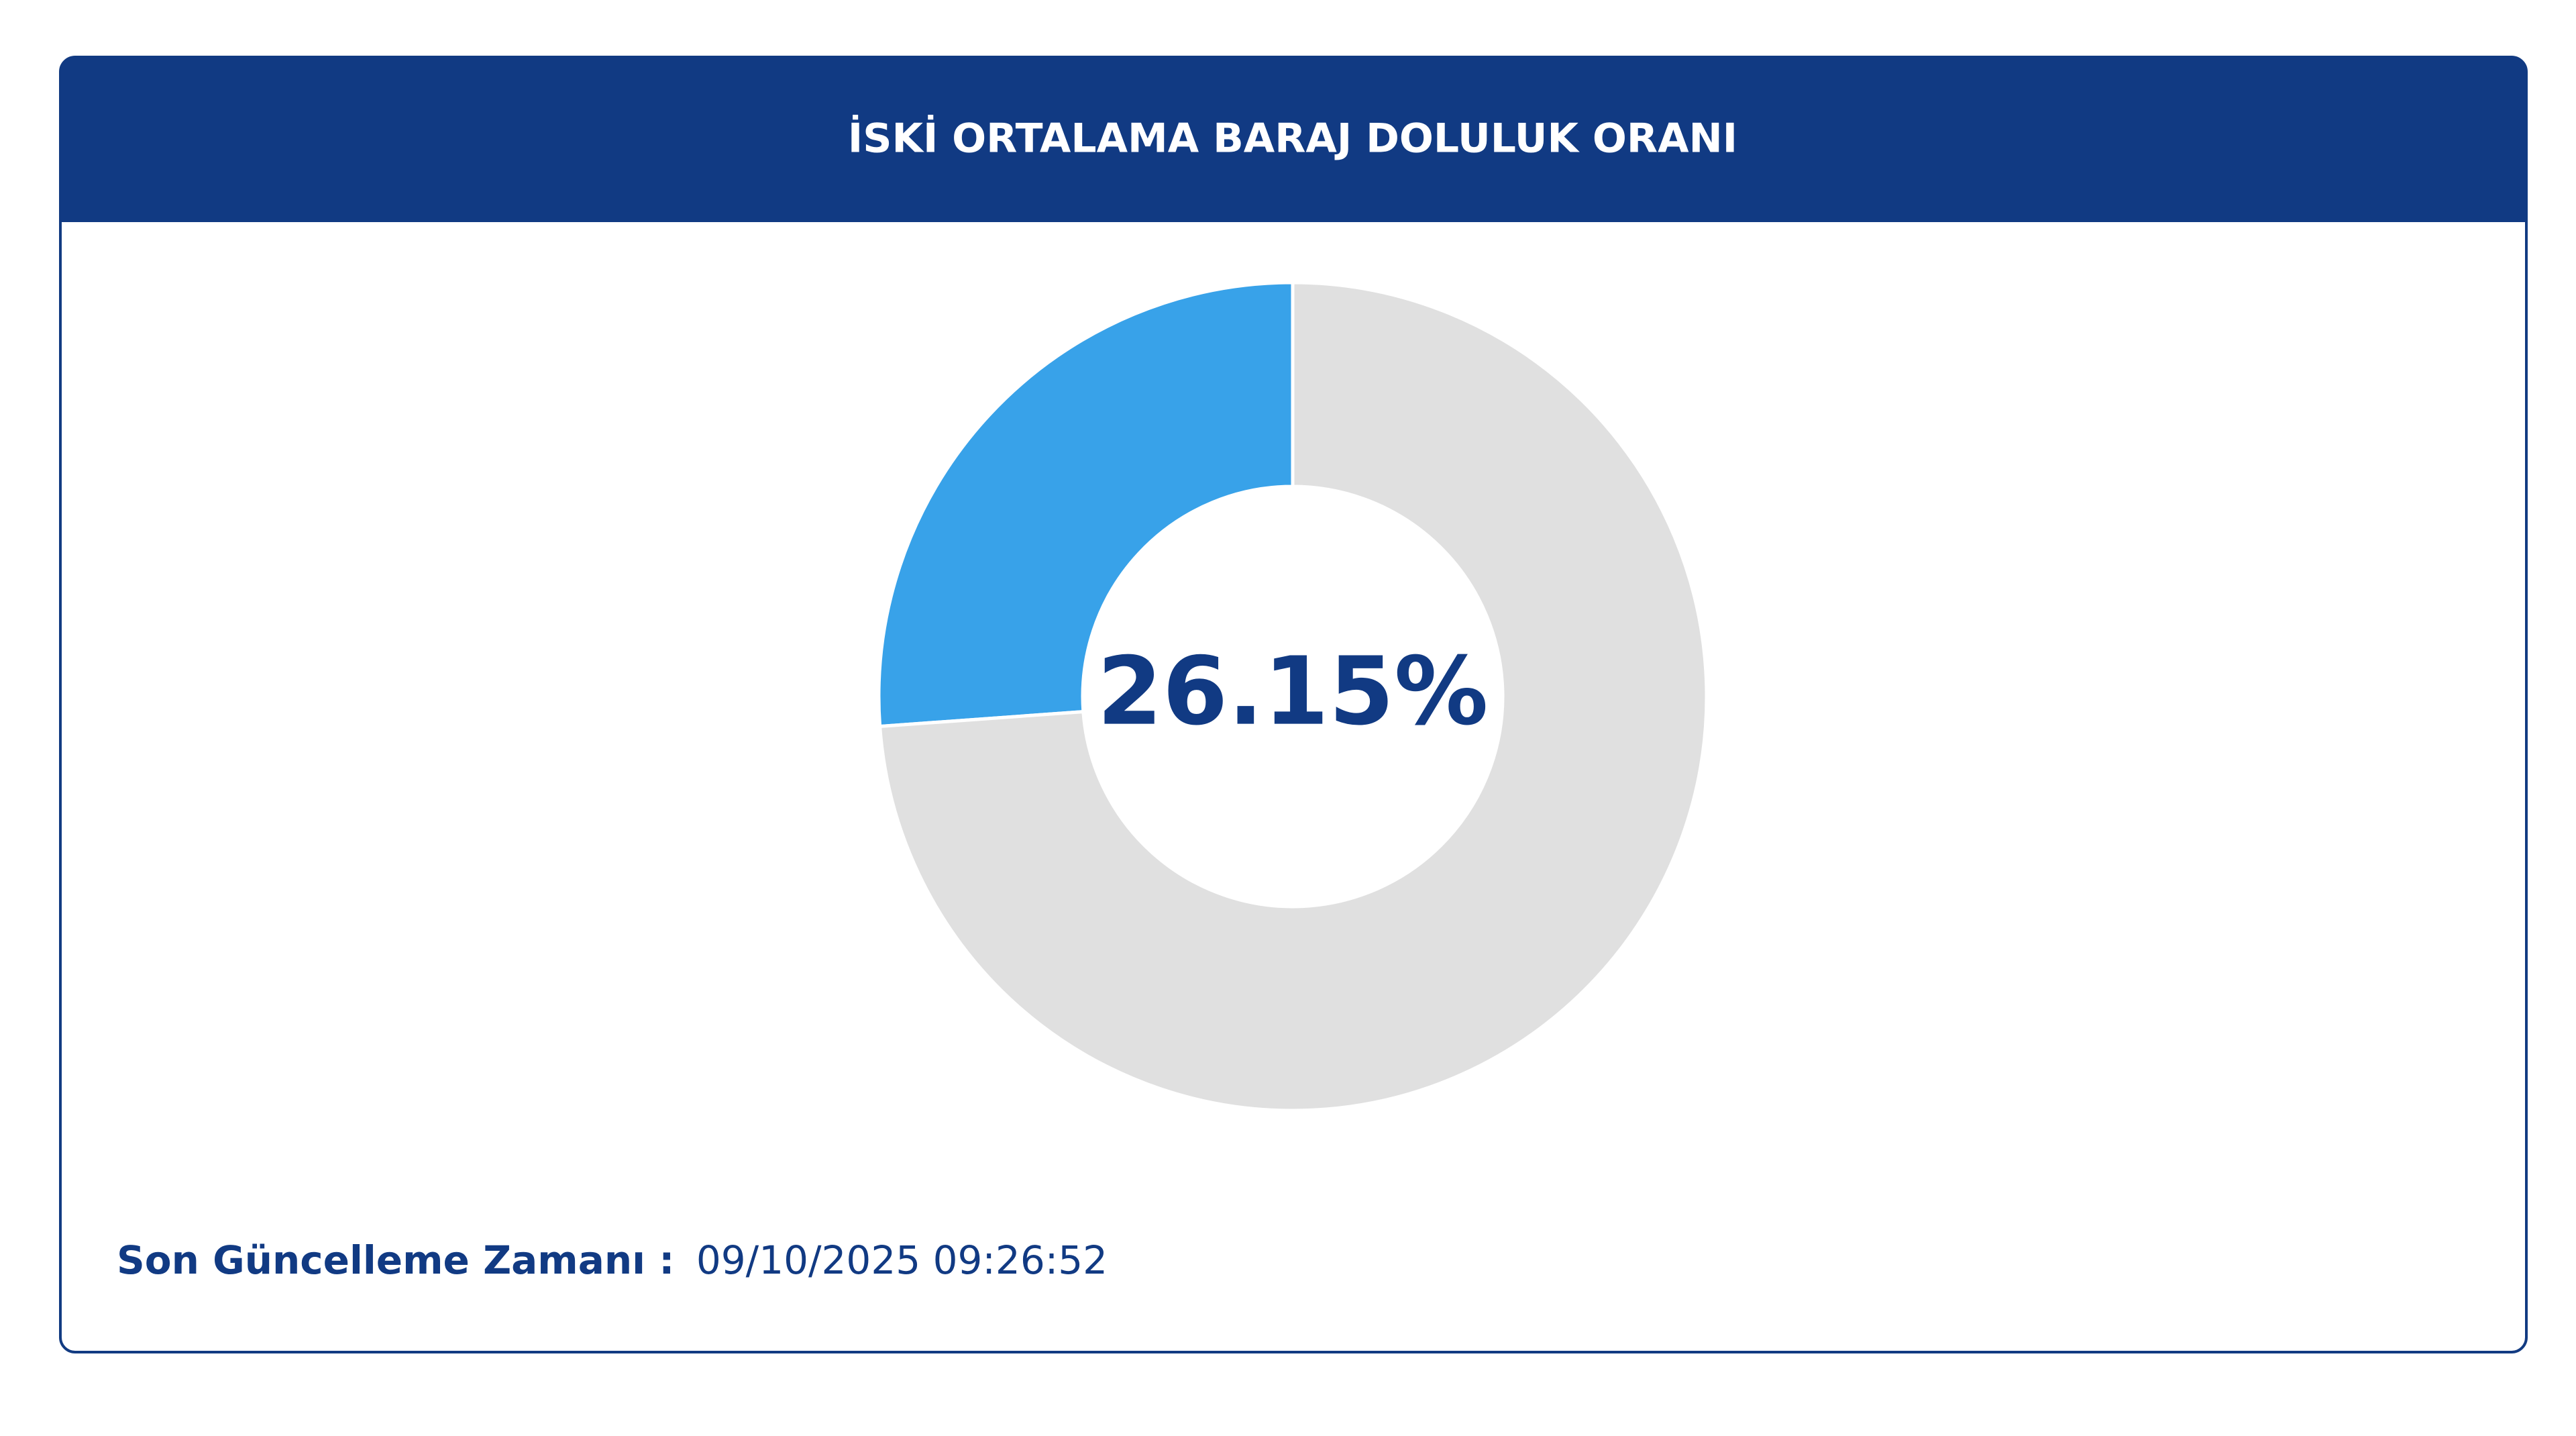 The image size is (2576, 1436). I want to click on card-header, so click(1293, 139).